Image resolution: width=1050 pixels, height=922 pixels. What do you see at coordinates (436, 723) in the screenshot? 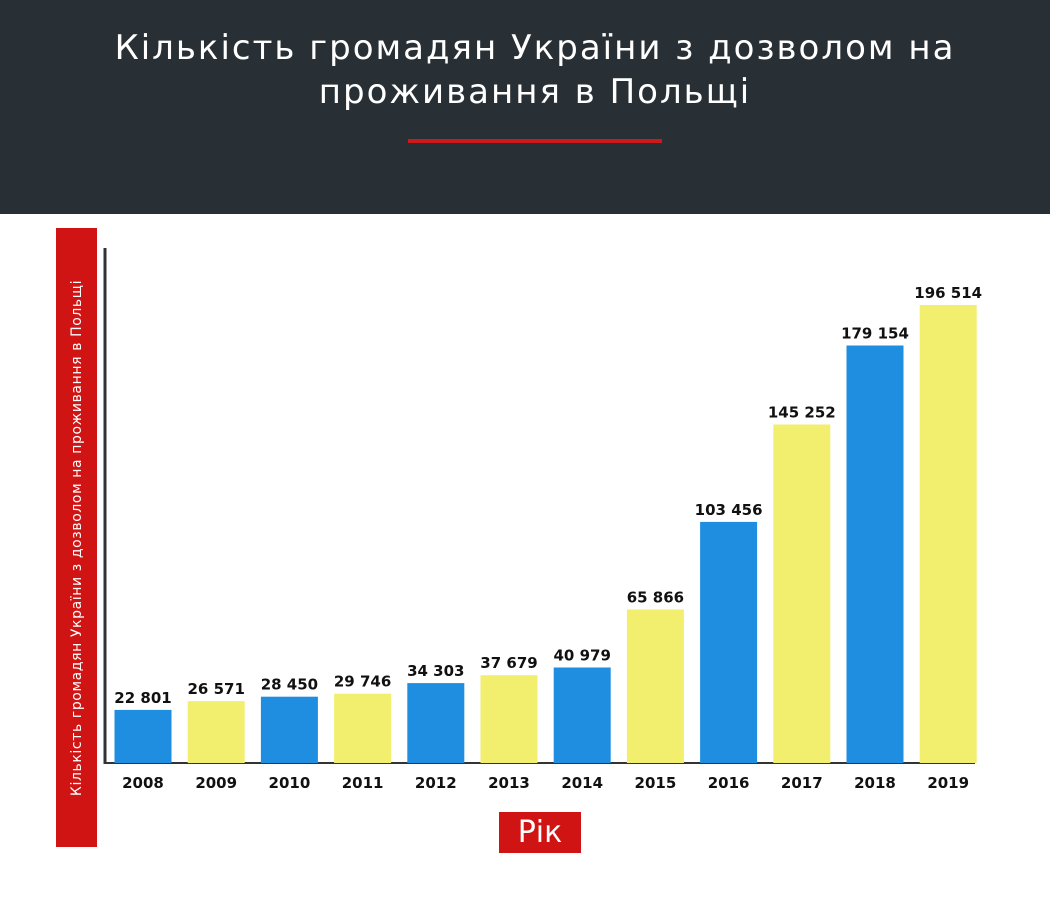
I see `bar-2012` at bounding box center [436, 723].